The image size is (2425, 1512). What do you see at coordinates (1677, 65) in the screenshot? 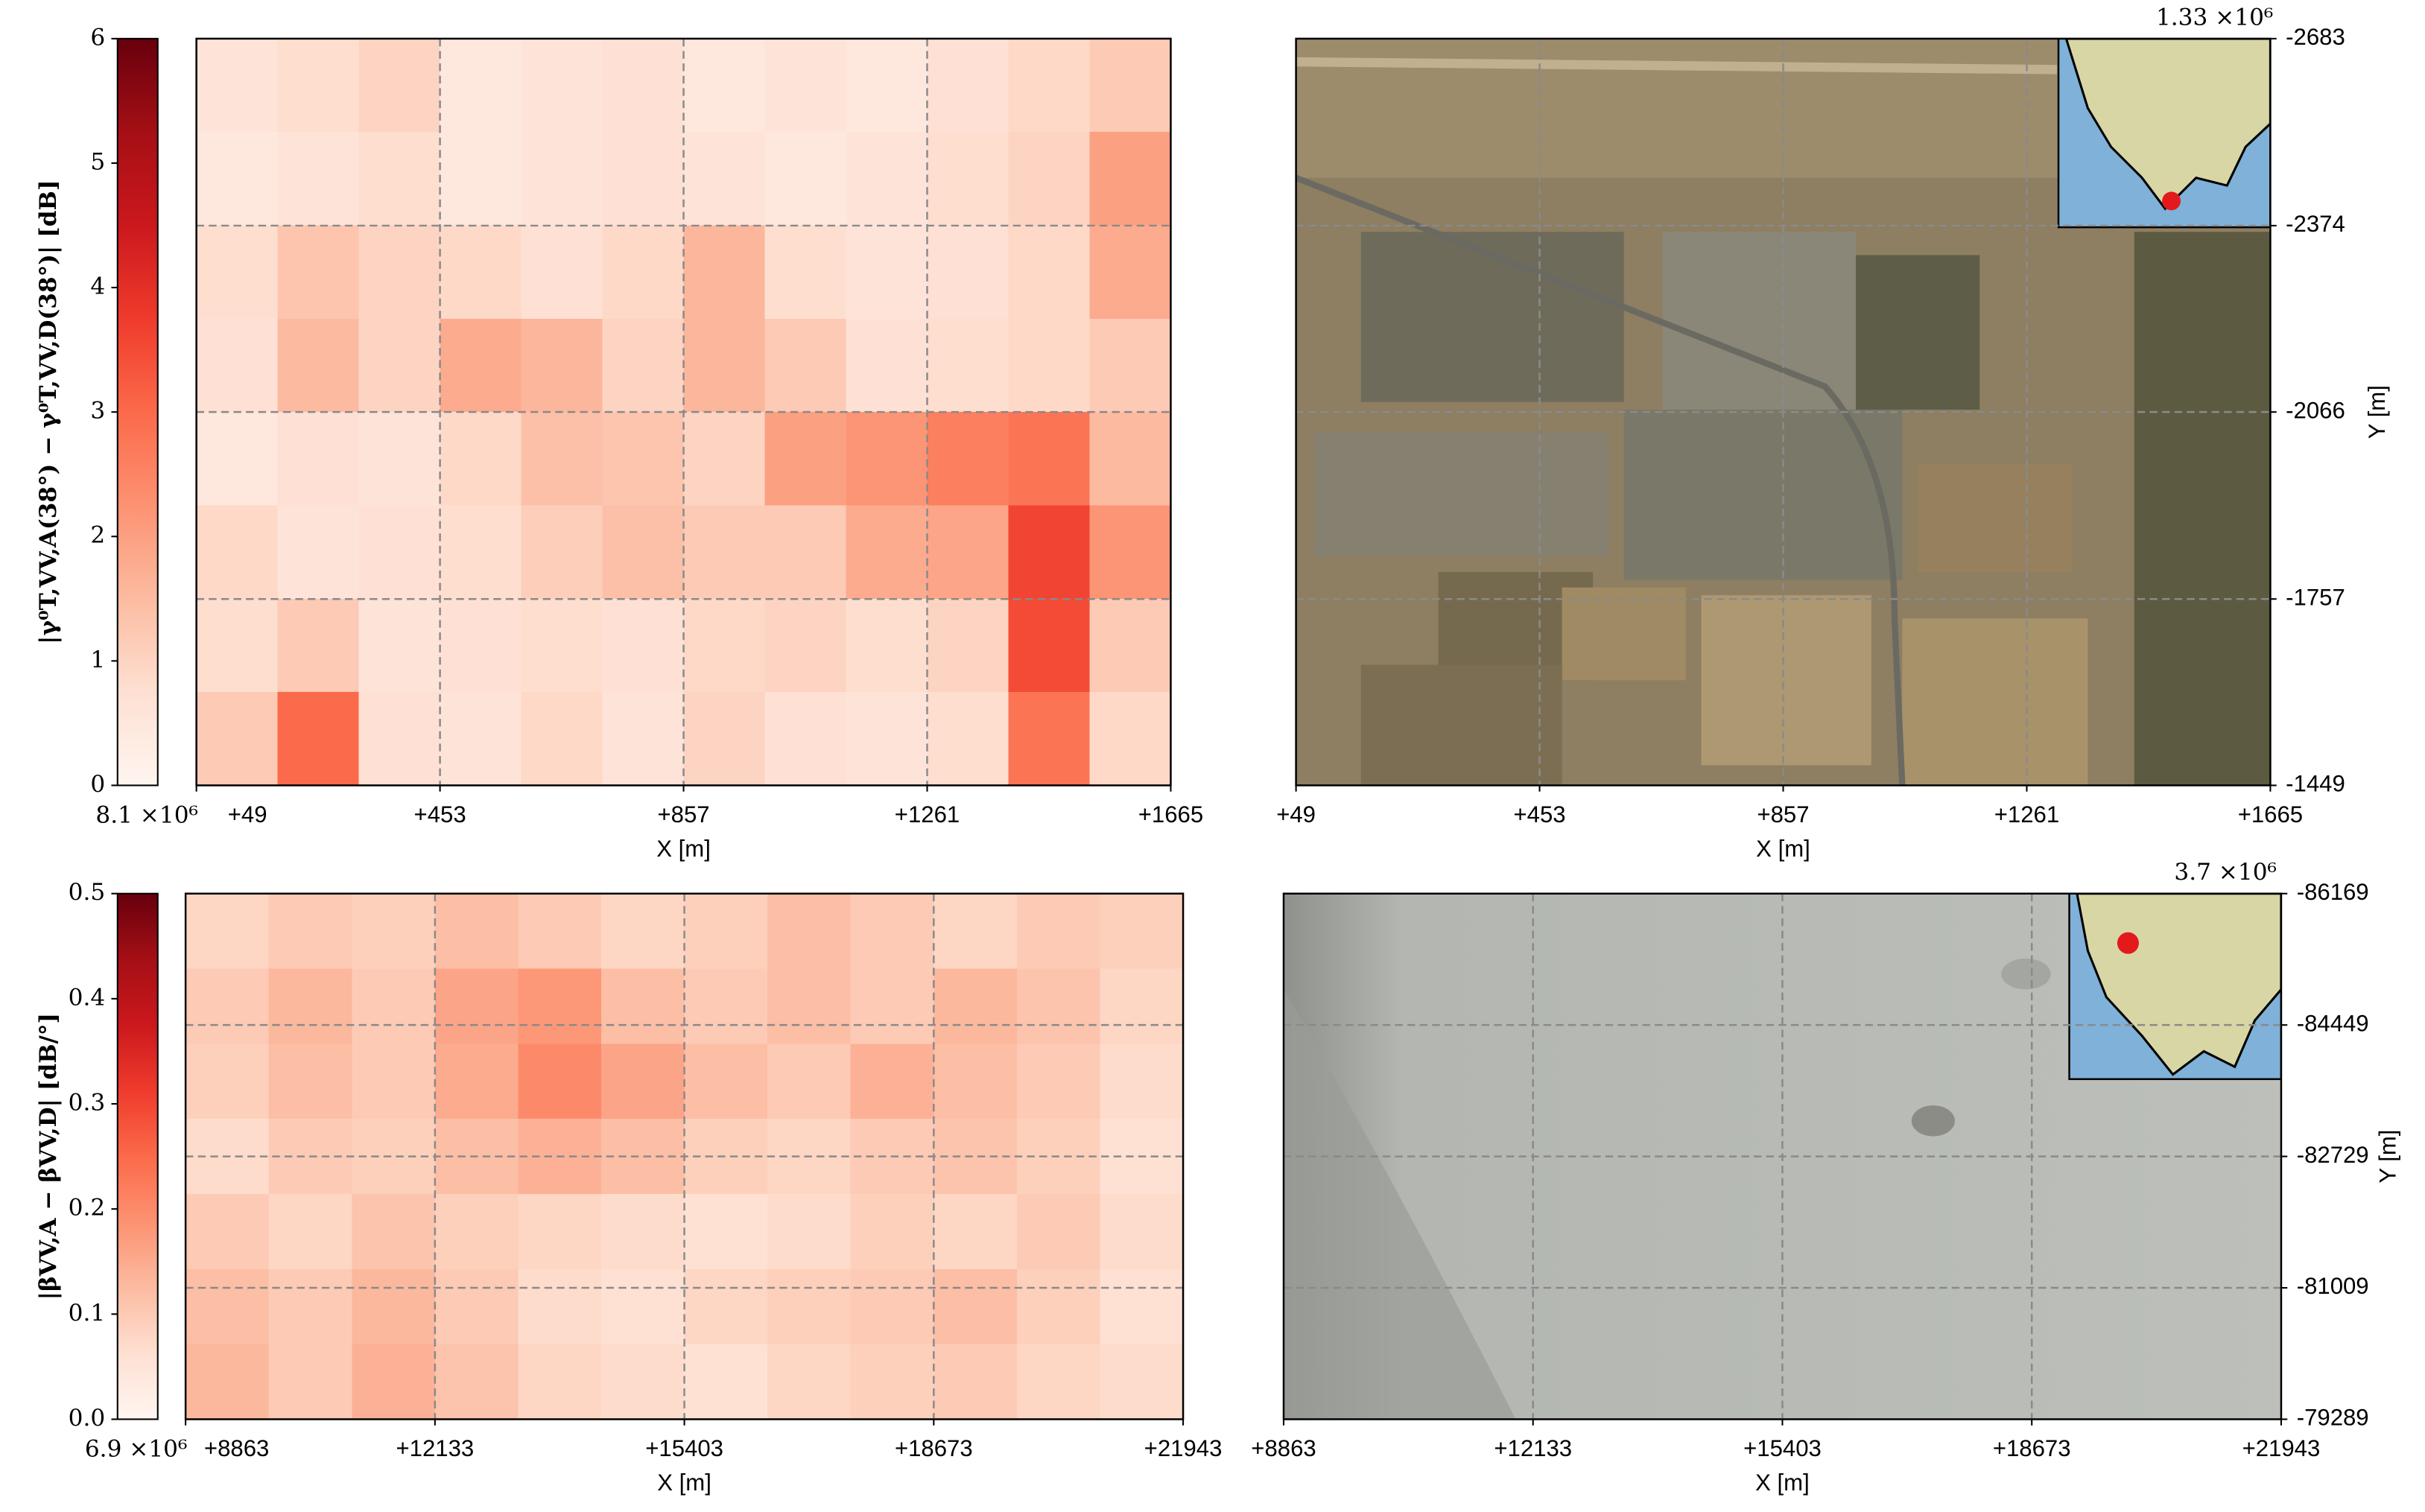
I see `road` at bounding box center [1677, 65].